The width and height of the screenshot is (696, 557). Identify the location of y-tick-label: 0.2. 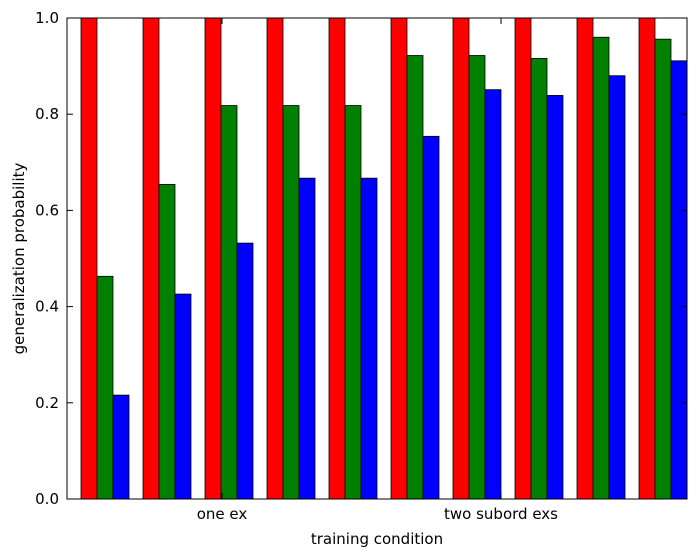
(47, 403).